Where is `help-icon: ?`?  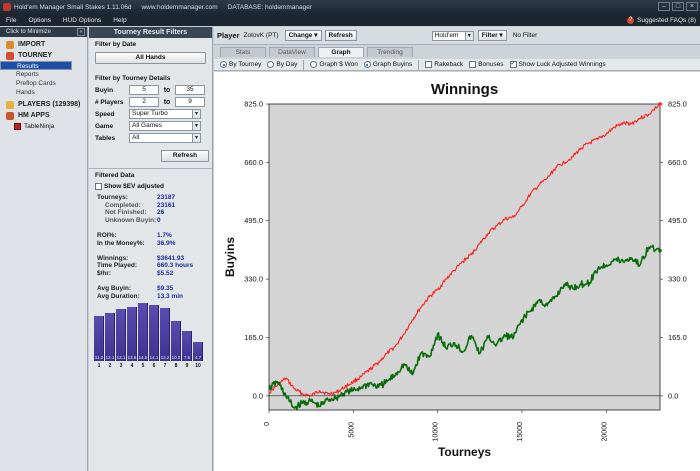 help-icon: ? is located at coordinates (631, 20).